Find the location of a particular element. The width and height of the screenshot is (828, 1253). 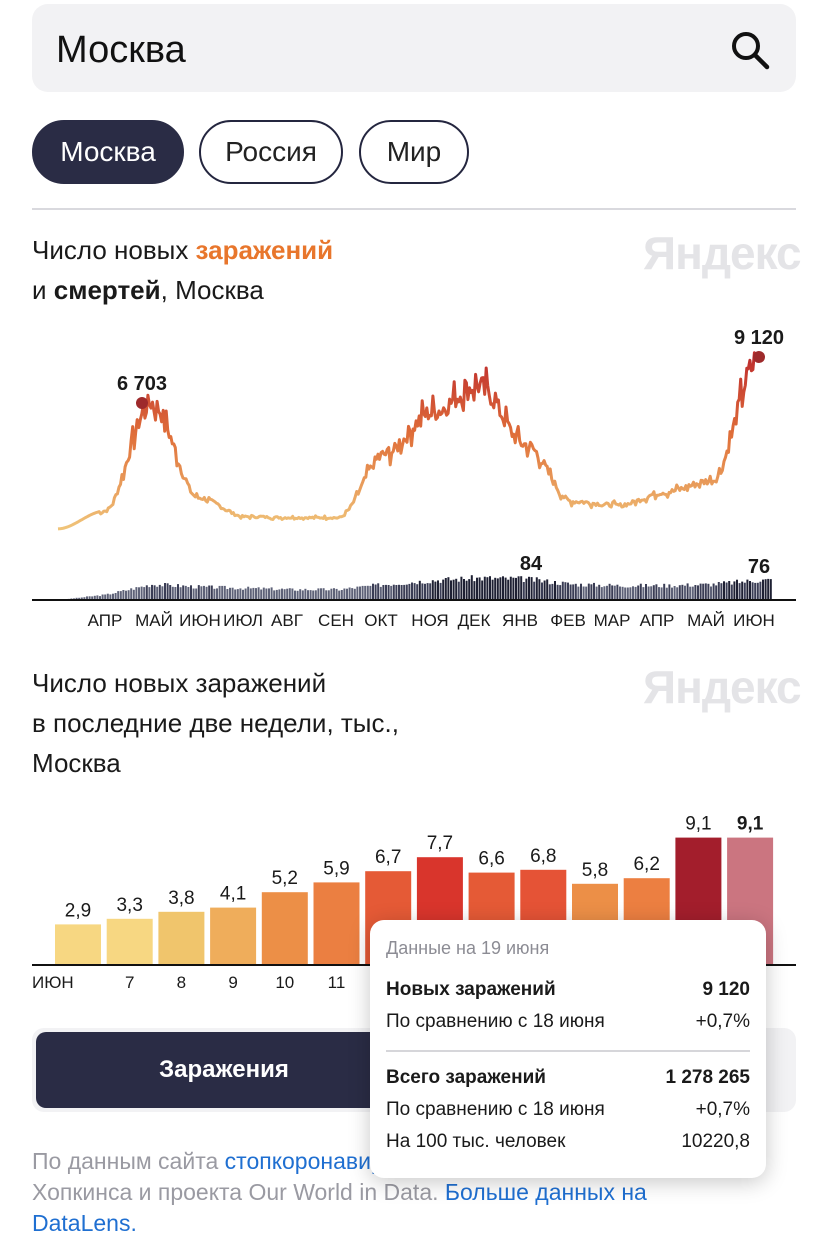

peak2-dot is located at coordinates (759, 357).